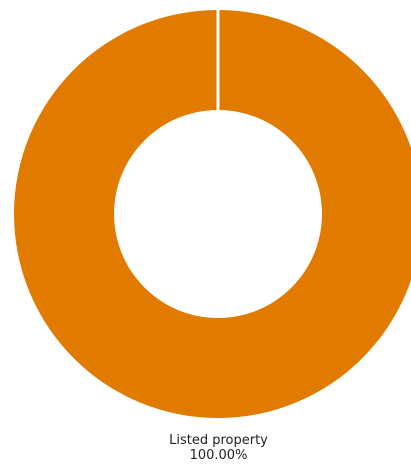 The height and width of the screenshot is (474, 411). What do you see at coordinates (218, 440) in the screenshot?
I see `slice-label-name: Listed property` at bounding box center [218, 440].